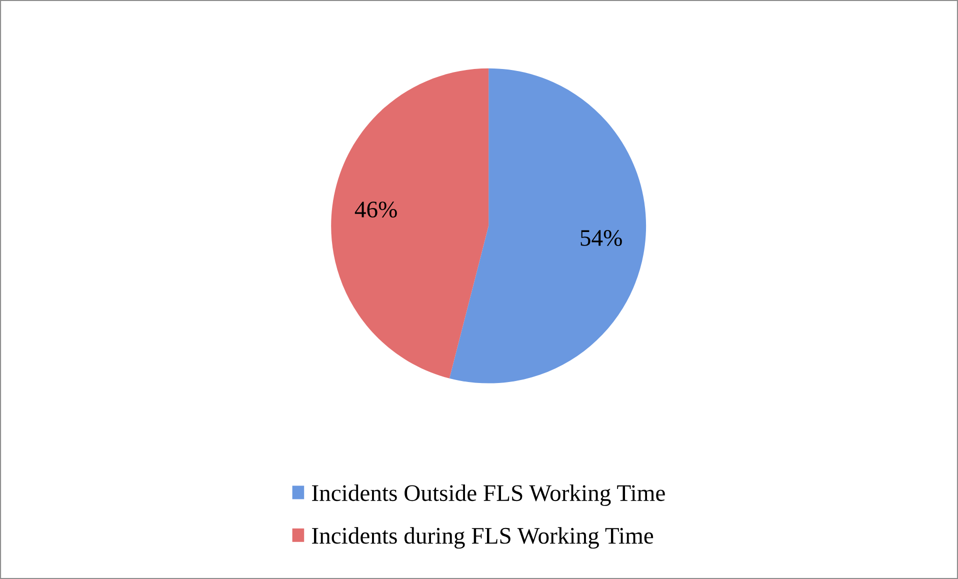  Describe the element at coordinates (601, 238) in the screenshot. I see `data-label: 54%` at that location.